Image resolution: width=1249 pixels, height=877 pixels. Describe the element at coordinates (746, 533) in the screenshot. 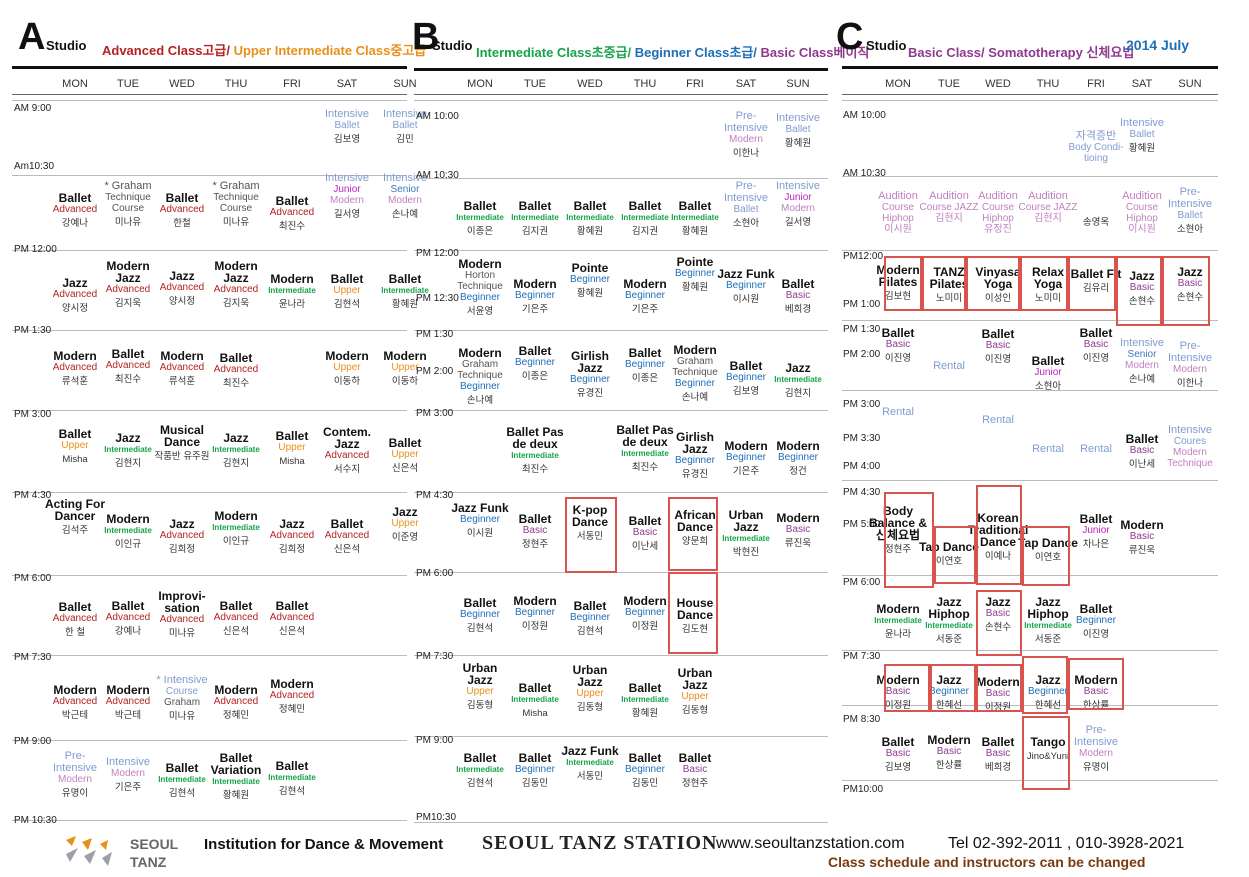

I see `class-slot: Urban Jazz Intermediate 박현진` at that location.